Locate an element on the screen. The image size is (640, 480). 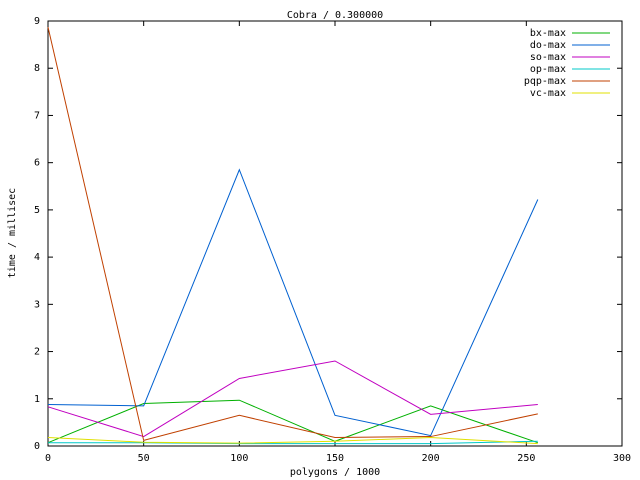
y-tick-label: 1 is located at coordinates (37, 399).